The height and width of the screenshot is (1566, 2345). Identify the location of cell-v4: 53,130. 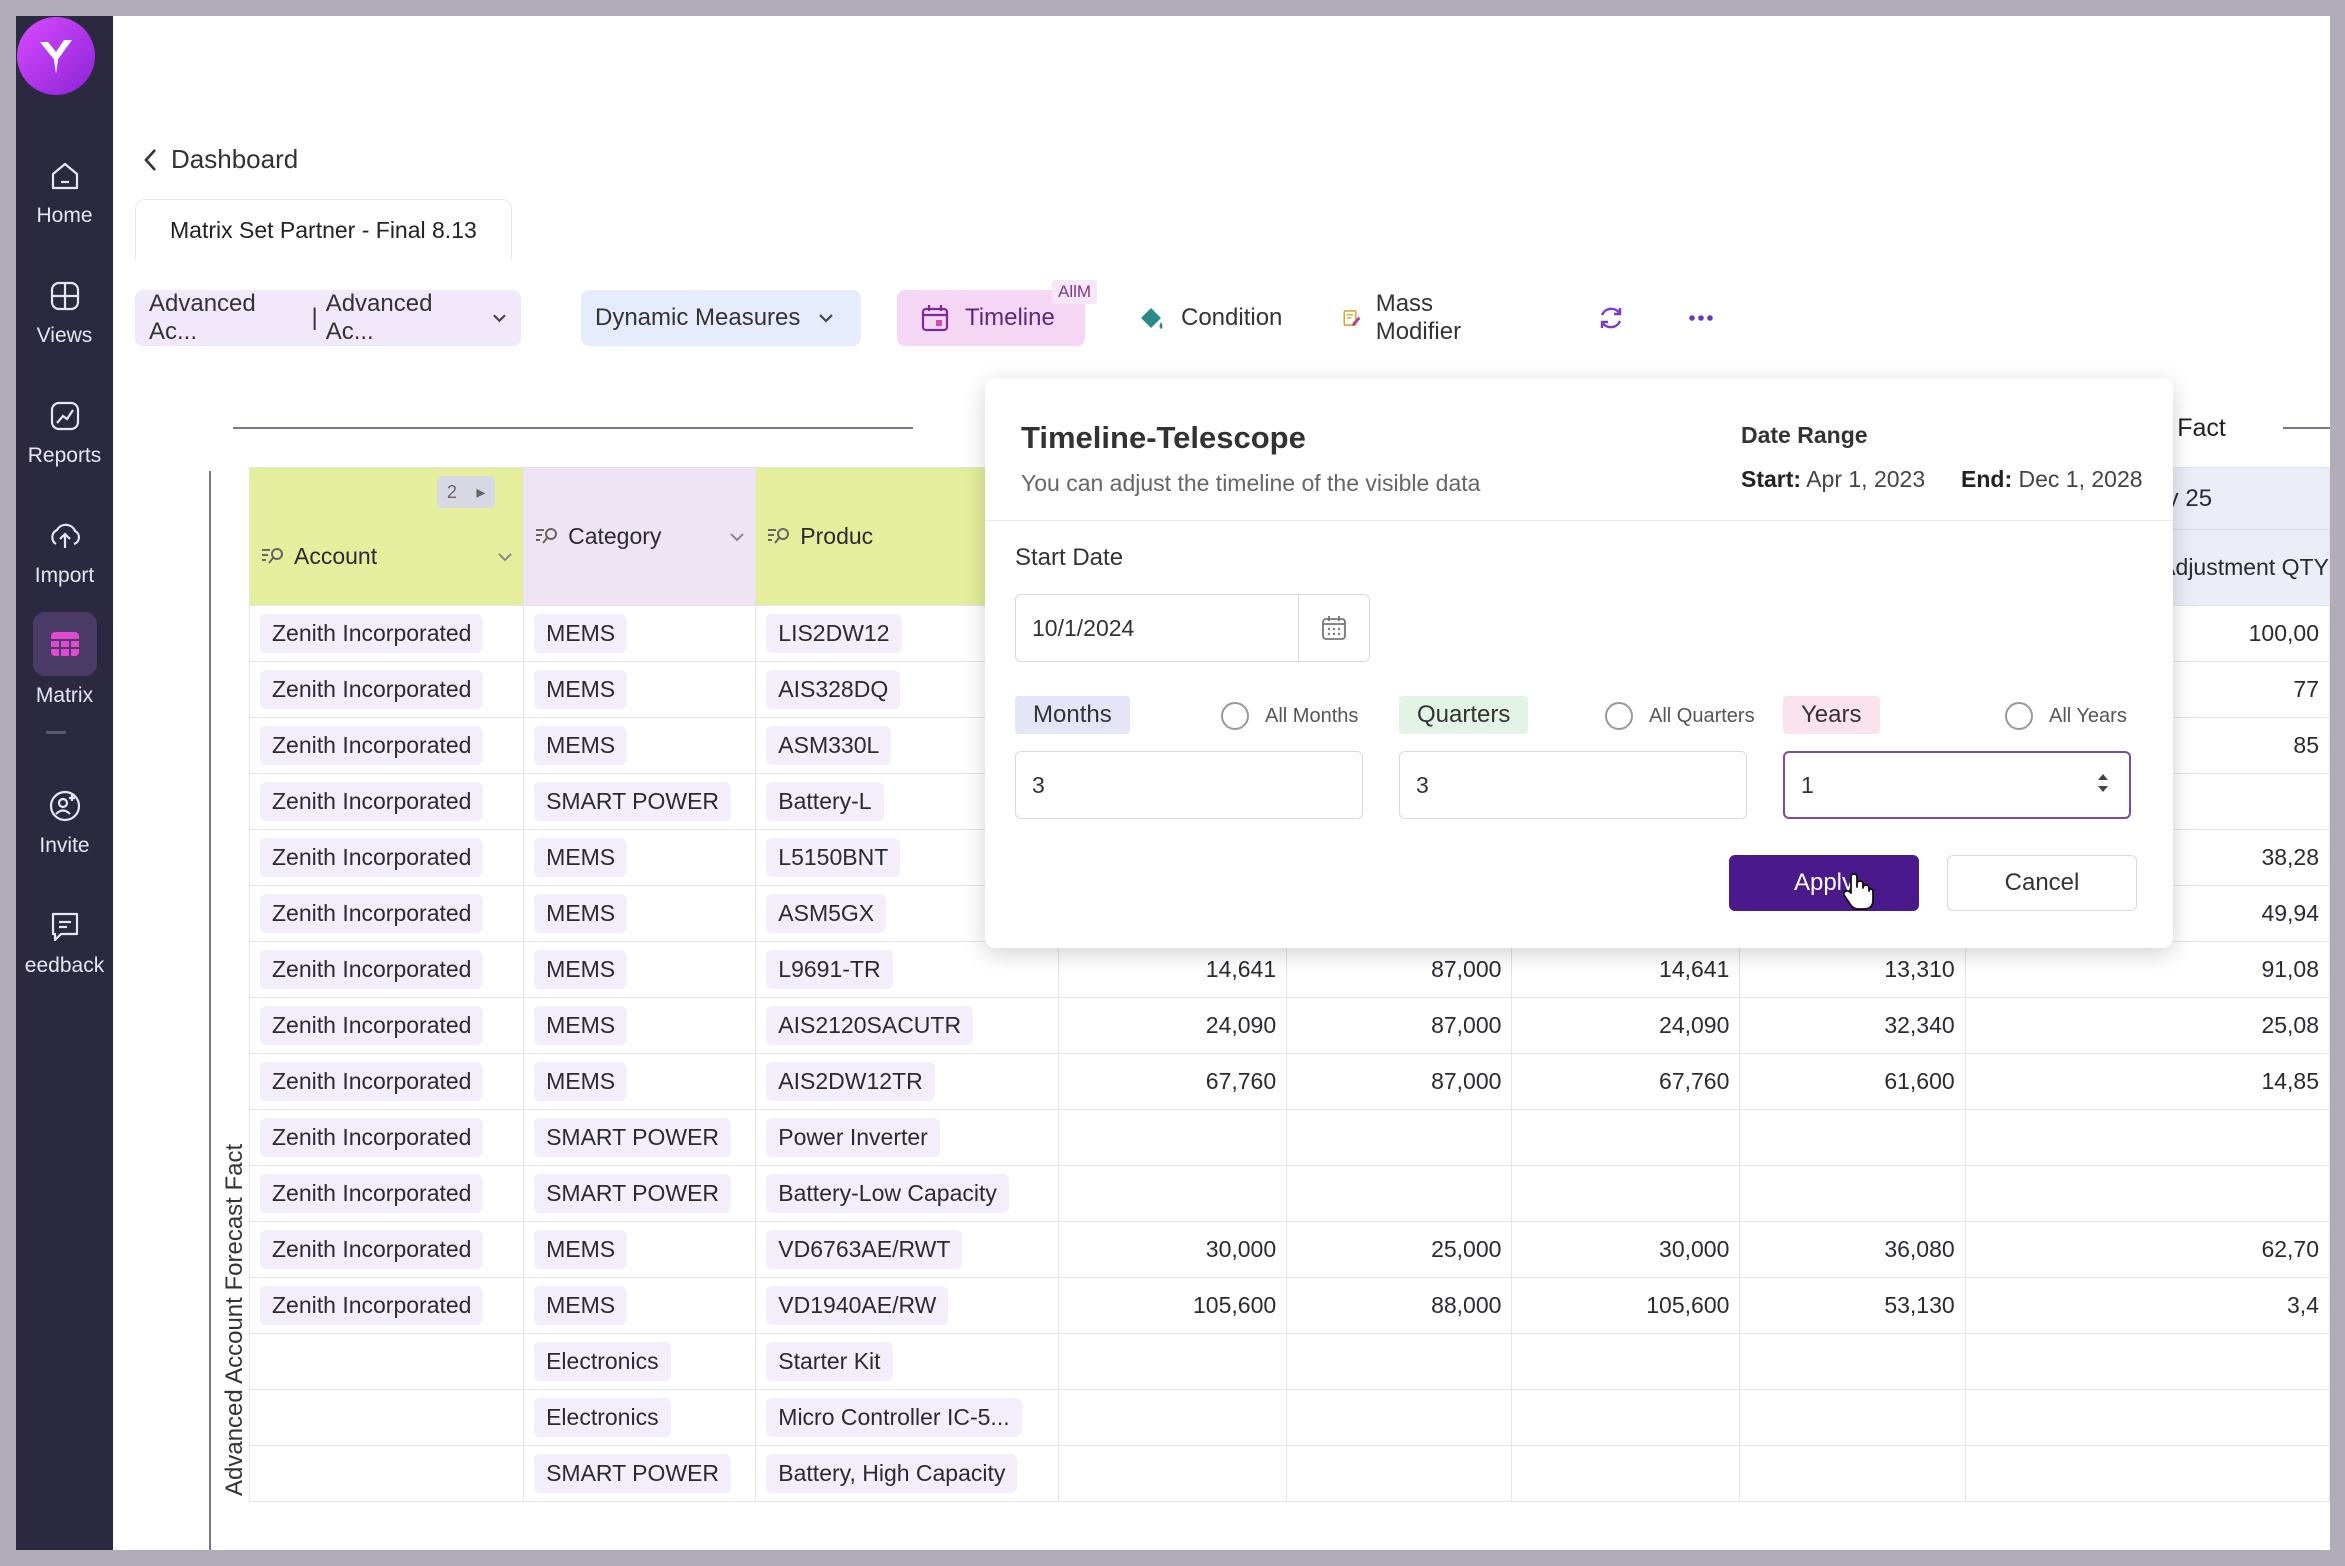
(1852, 1305).